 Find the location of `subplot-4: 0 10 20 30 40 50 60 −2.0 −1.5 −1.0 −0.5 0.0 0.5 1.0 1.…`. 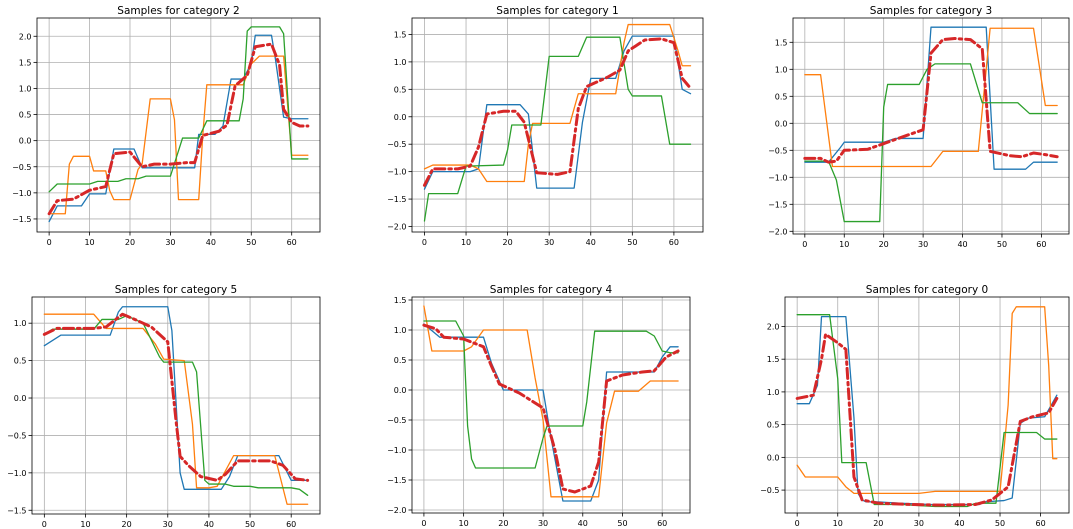

subplot-4: 0 10 20 30 40 50 60 −2.0 −1.5 −1.0 −0.5 0.0 0.5 1.0 1.… is located at coordinates (539, 406).